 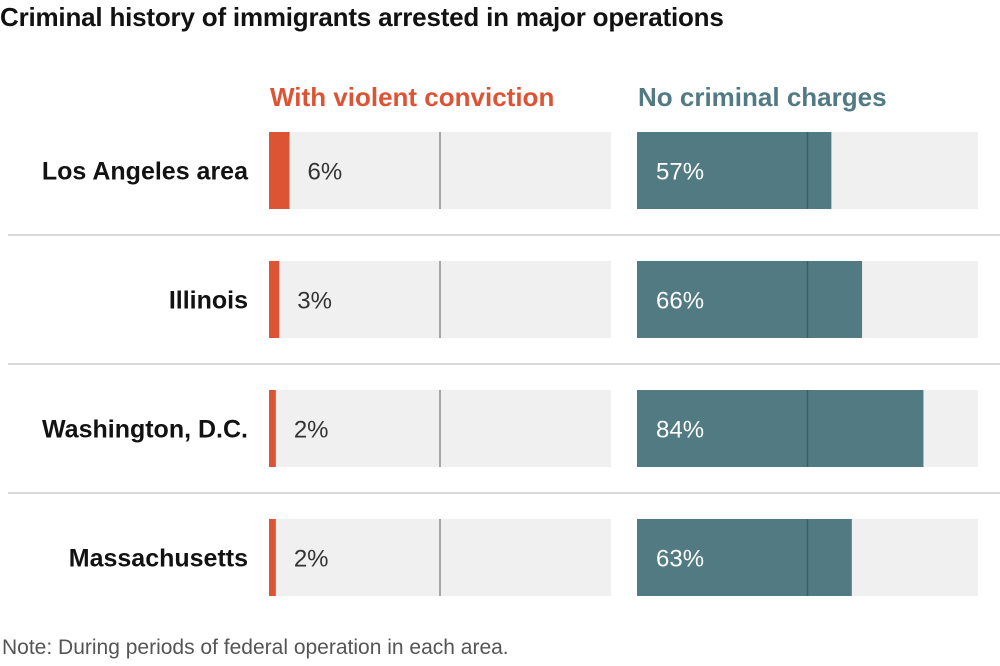 I want to click on value-label-no-charges: 84%, so click(x=680, y=430).